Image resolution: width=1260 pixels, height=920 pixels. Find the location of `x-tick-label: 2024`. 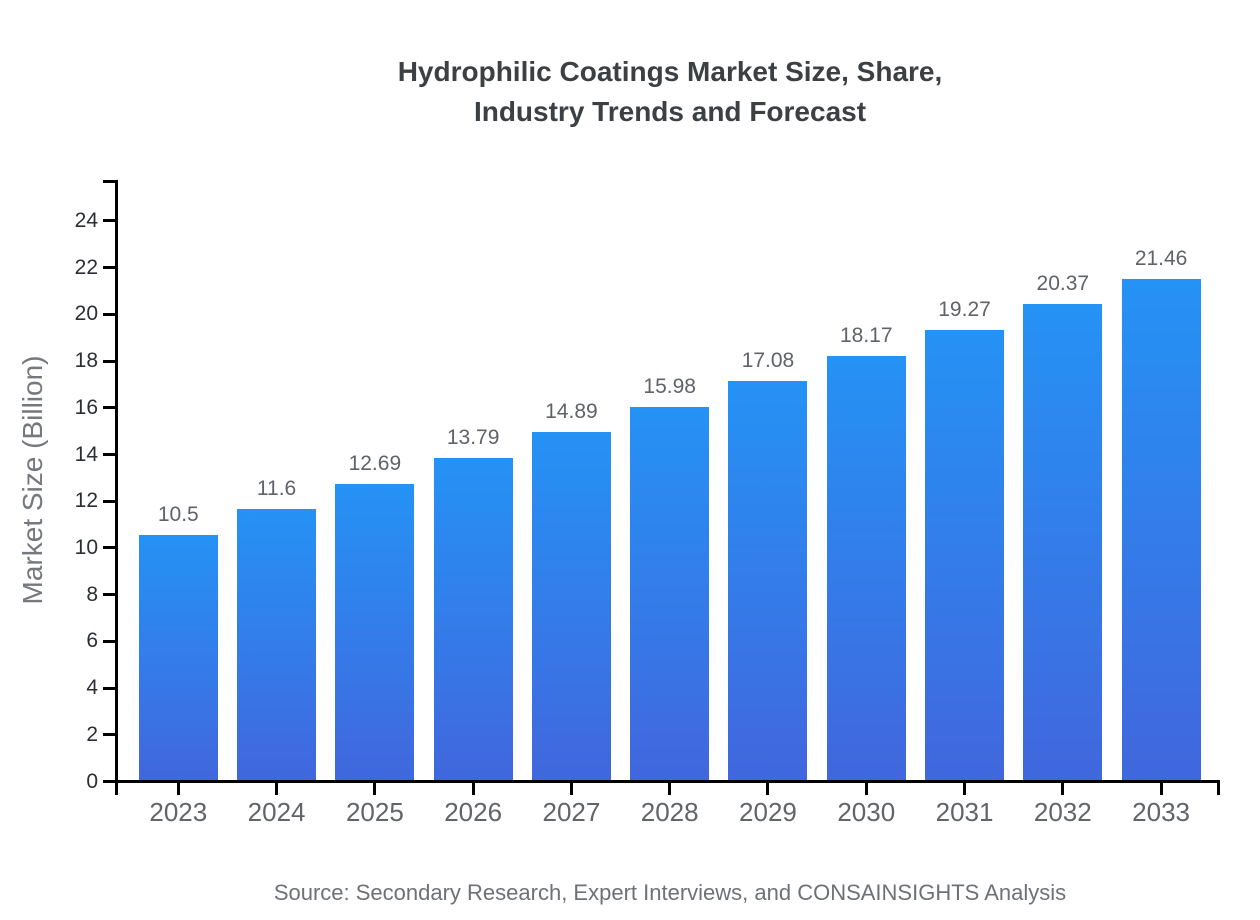

x-tick-label: 2024 is located at coordinates (276, 812).